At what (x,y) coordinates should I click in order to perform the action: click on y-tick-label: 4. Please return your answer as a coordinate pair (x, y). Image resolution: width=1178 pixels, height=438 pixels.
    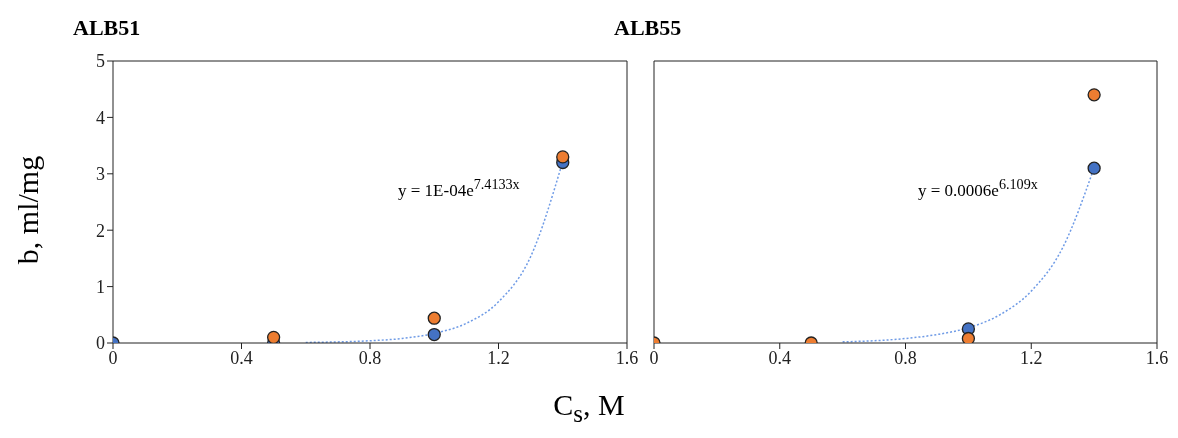
    Looking at the image, I should click on (100, 117).